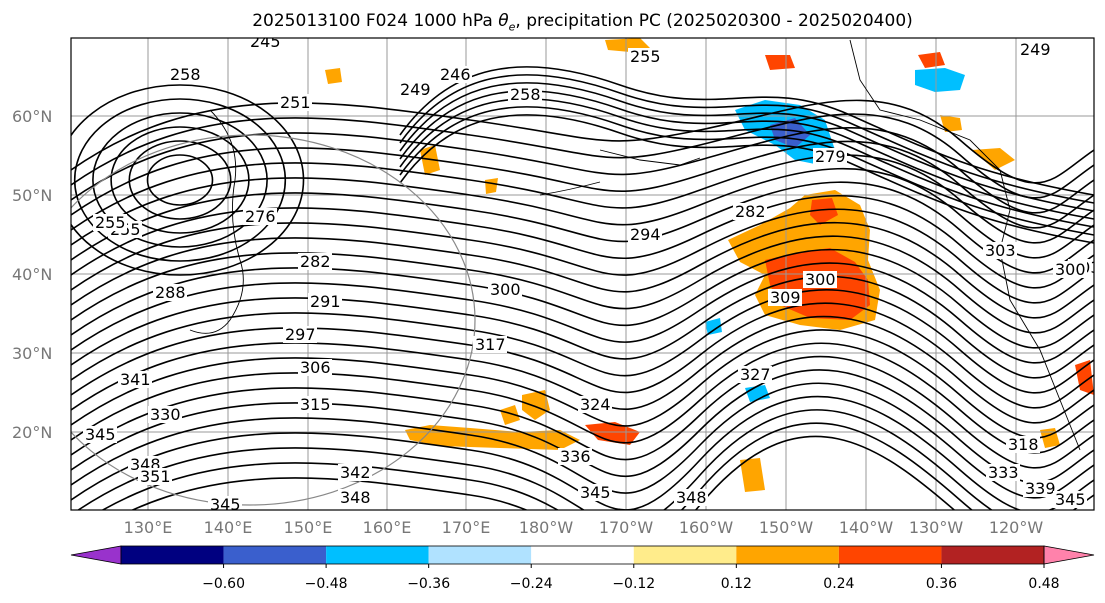 The height and width of the screenshot is (603, 1105). I want to click on longitude-label: 150°E, so click(308, 527).